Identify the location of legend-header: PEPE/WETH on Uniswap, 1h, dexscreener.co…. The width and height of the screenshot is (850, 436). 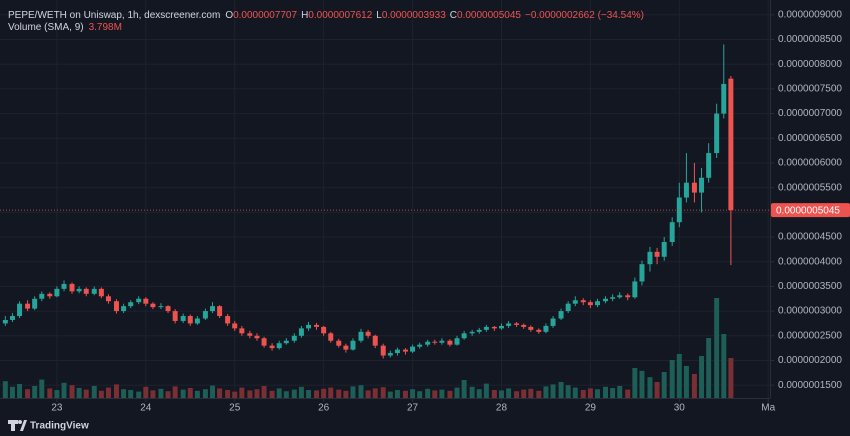
(326, 21).